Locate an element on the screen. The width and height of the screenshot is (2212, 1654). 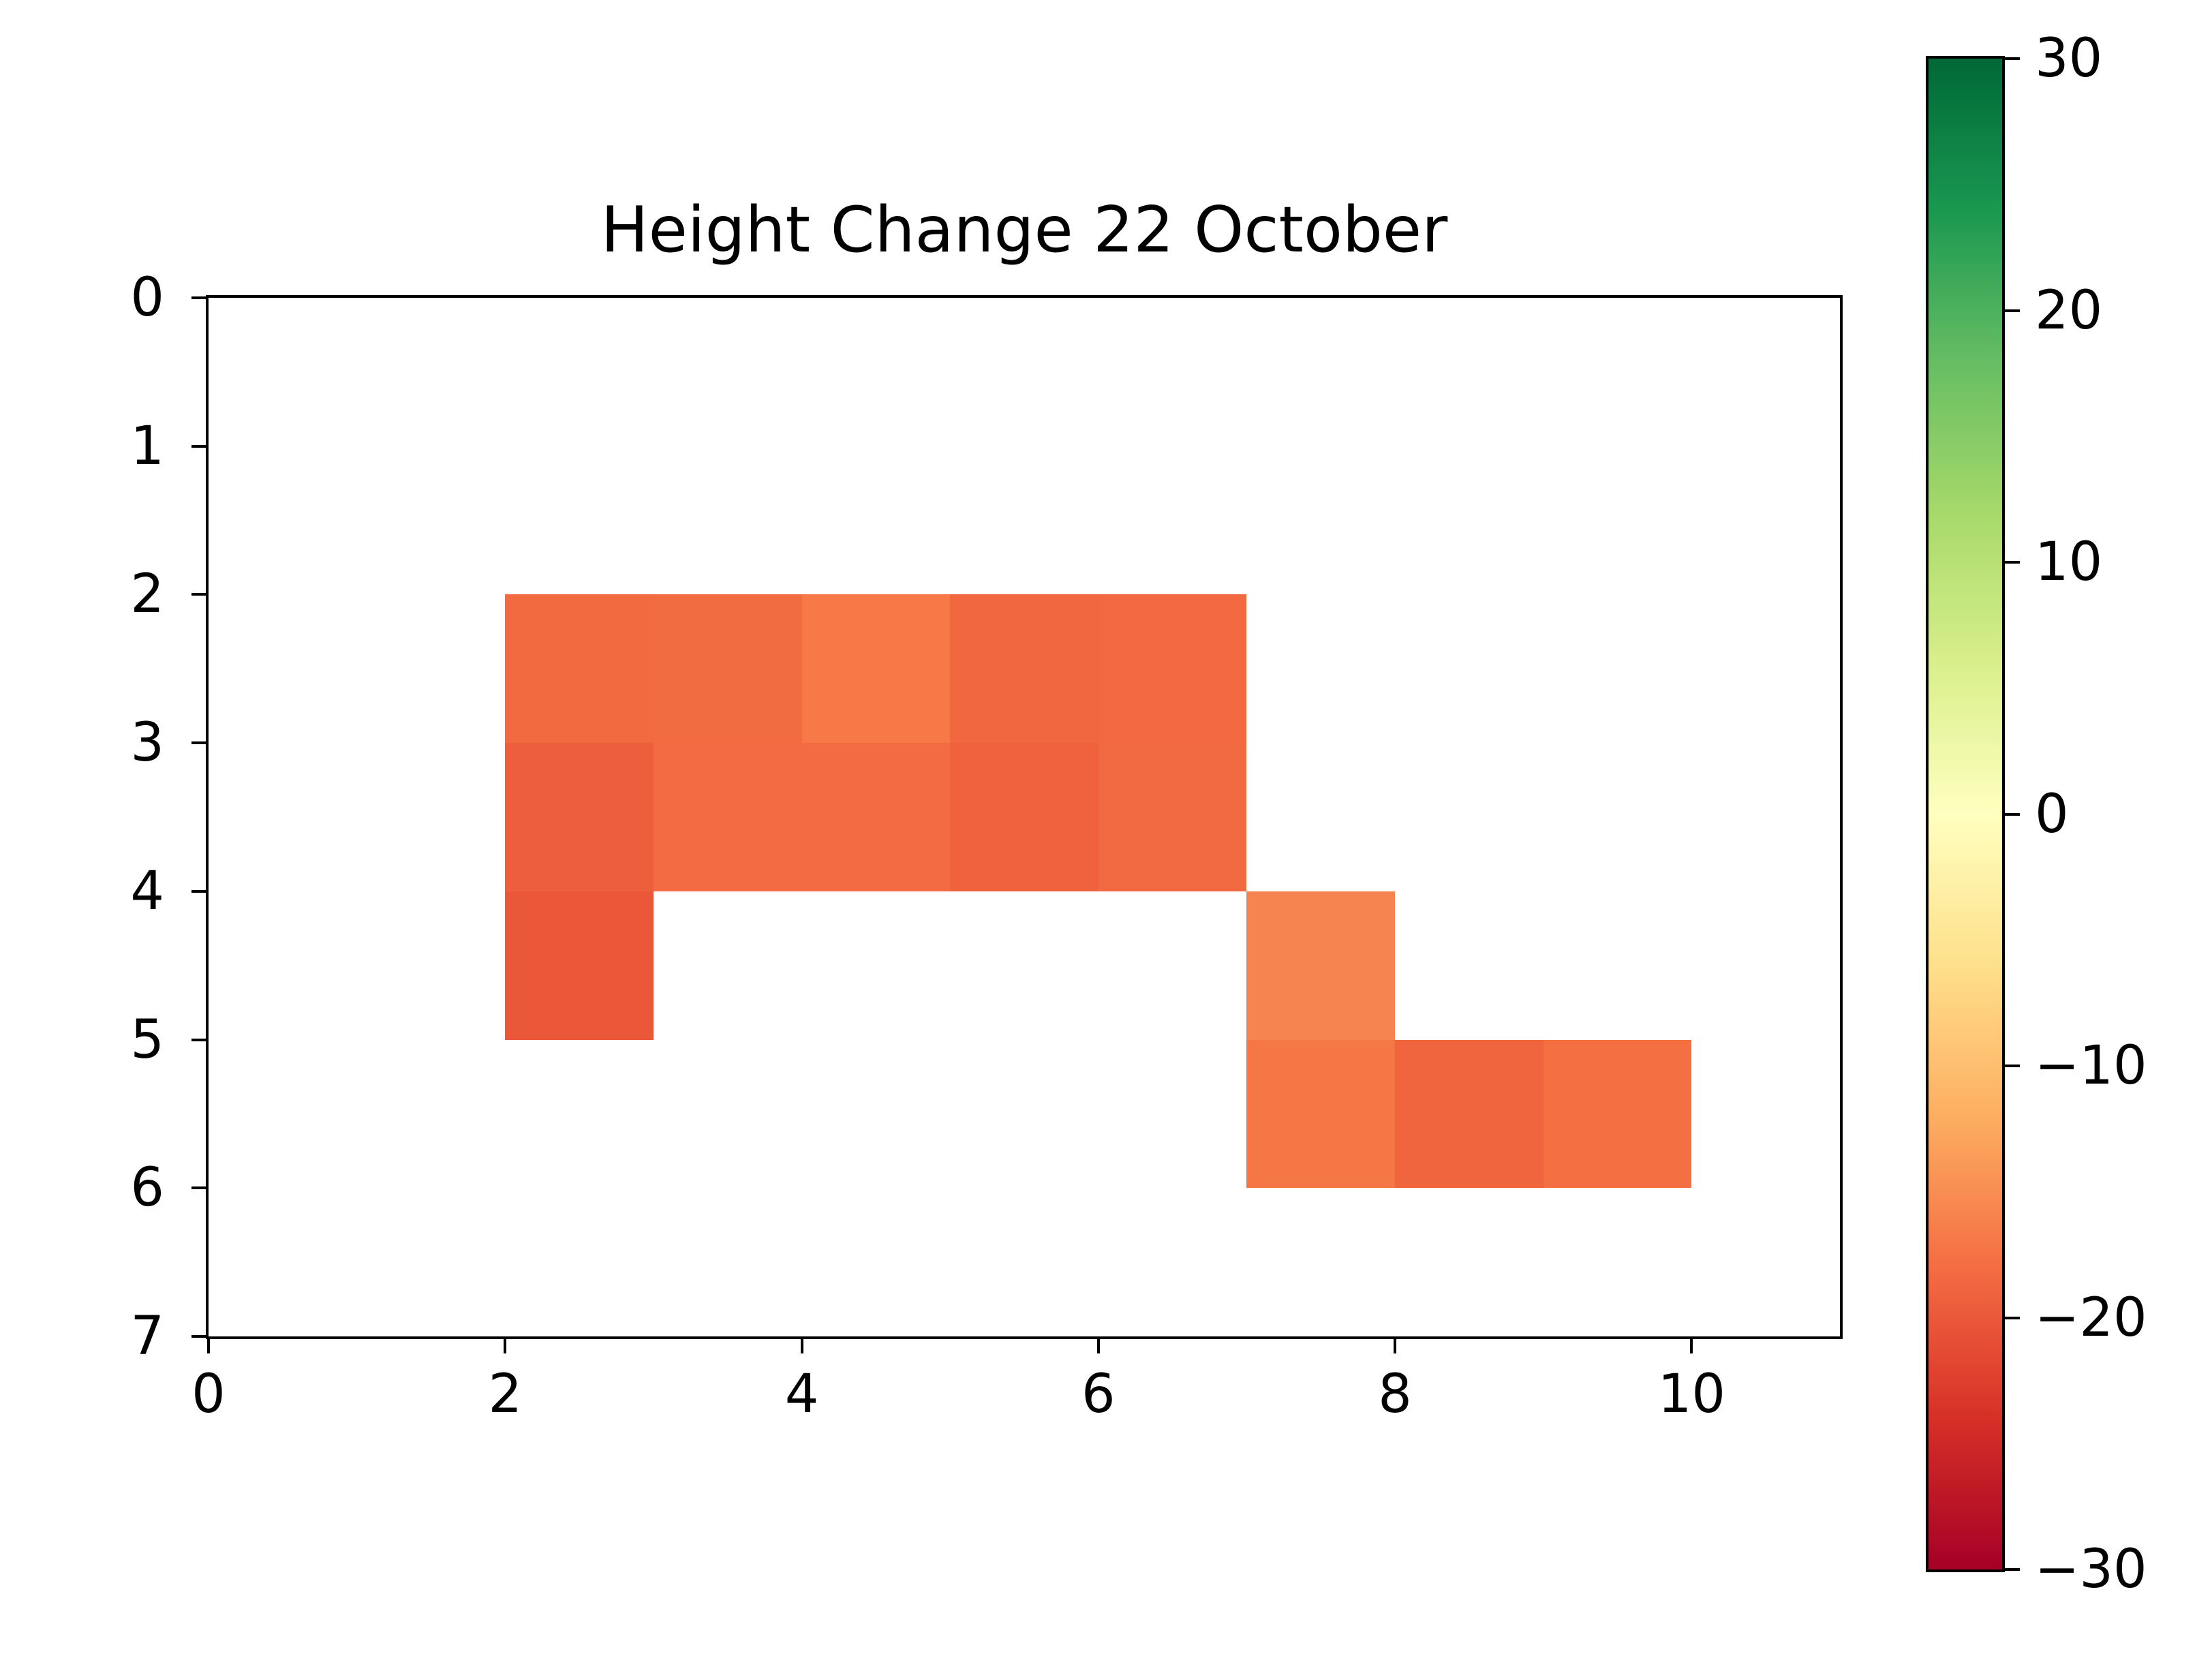
y-tick-label: 6 is located at coordinates (147, 1188).